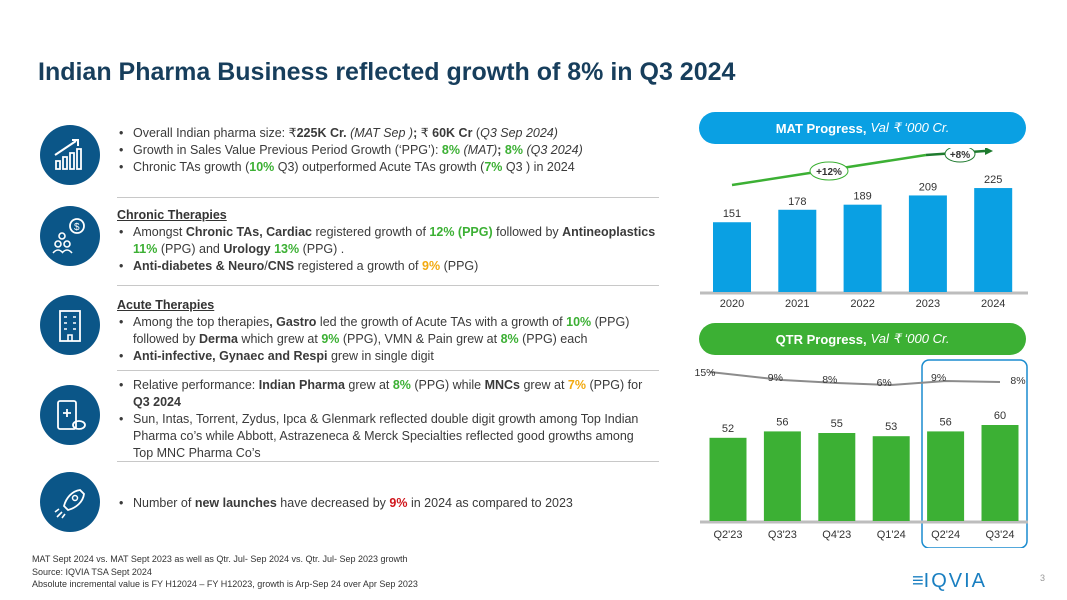  What do you see at coordinates (910, 127) in the screenshot?
I see `mat-header-unit: Val ₹ ‘000 Cr.` at bounding box center [910, 127].